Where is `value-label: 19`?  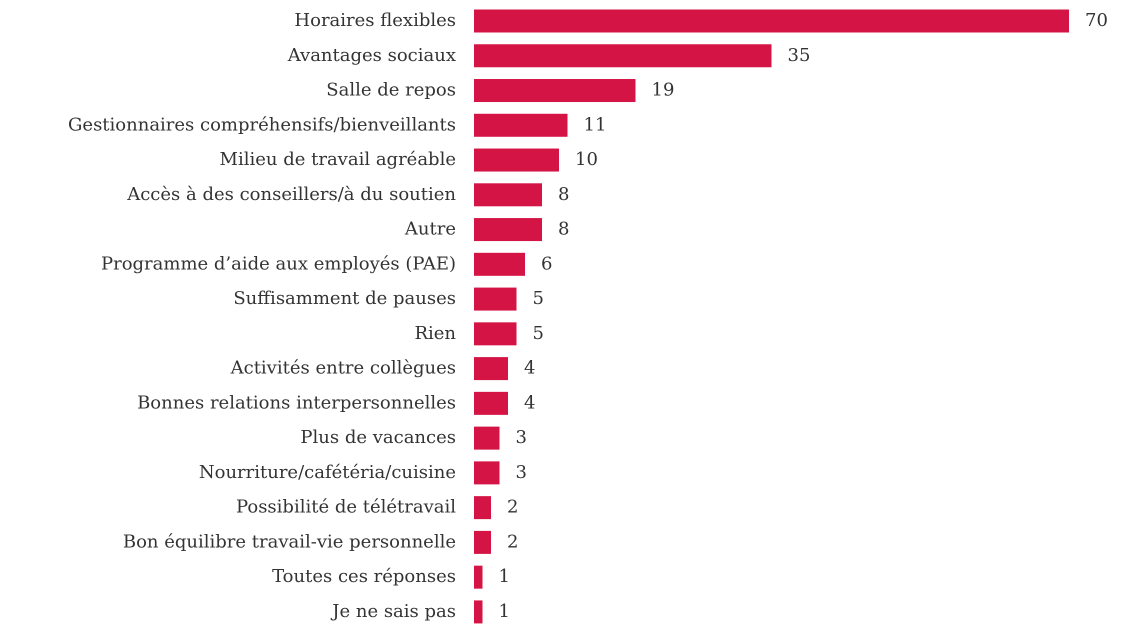 value-label: 19 is located at coordinates (663, 90).